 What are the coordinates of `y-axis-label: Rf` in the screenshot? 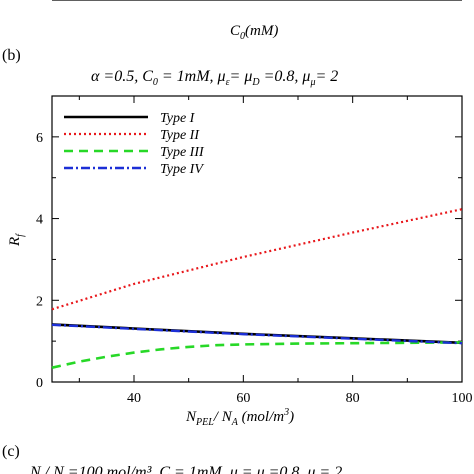 It's located at (16, 240).